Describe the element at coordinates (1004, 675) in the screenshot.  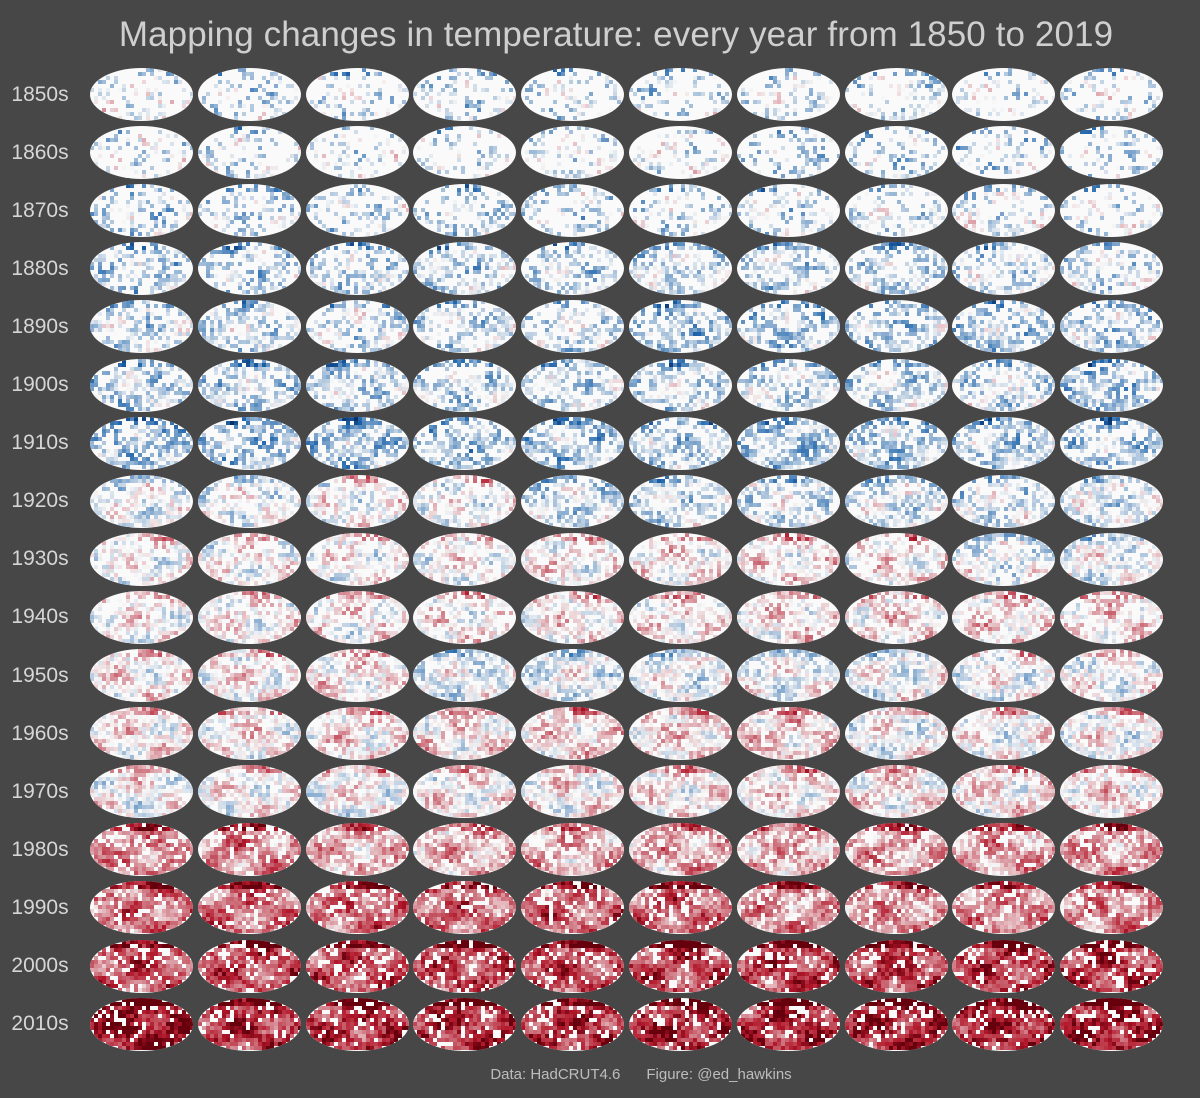
I see `anomaly-map-1958` at that location.